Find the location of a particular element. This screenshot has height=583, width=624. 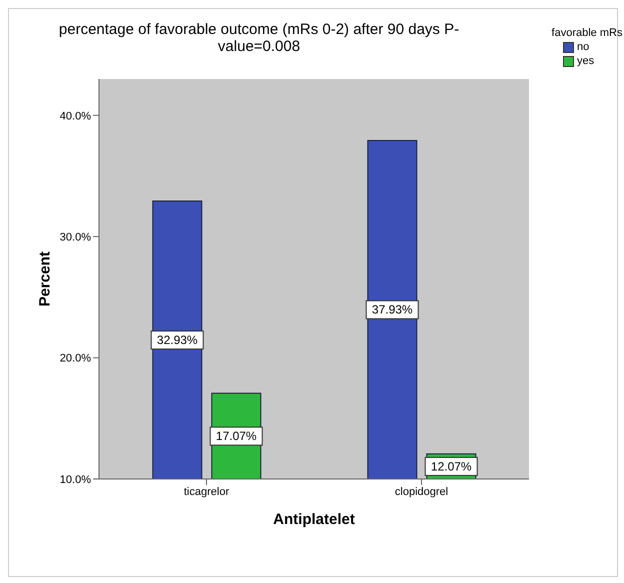

data-label: 32.93% is located at coordinates (177, 340).